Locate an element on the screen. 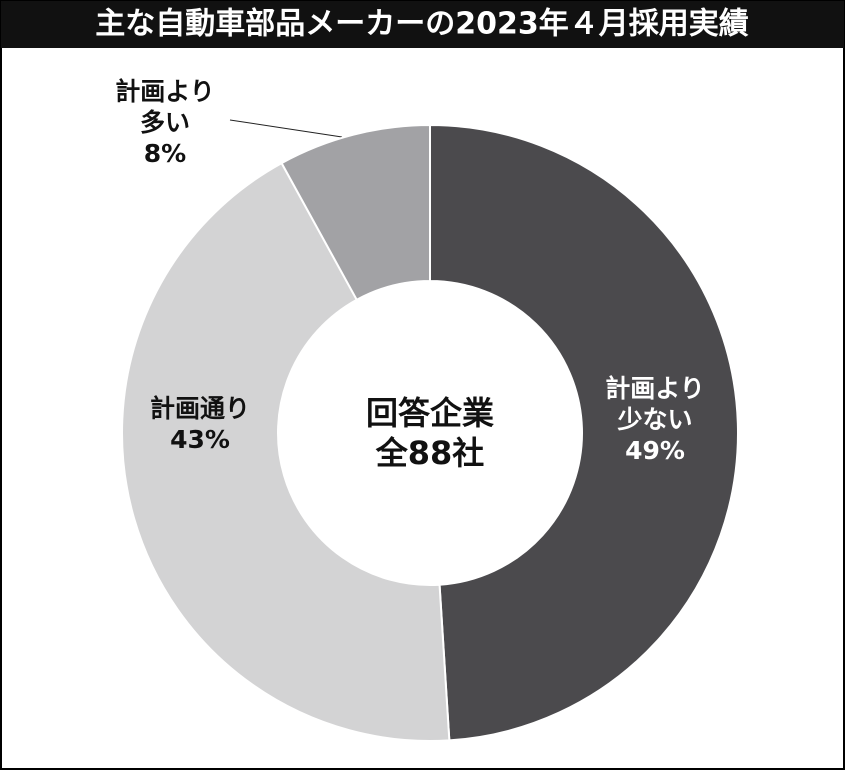 The height and width of the screenshot is (770, 845). chart-title: 主な自動車部品メーカーの2023年４月採用実績 is located at coordinates (422, 24).